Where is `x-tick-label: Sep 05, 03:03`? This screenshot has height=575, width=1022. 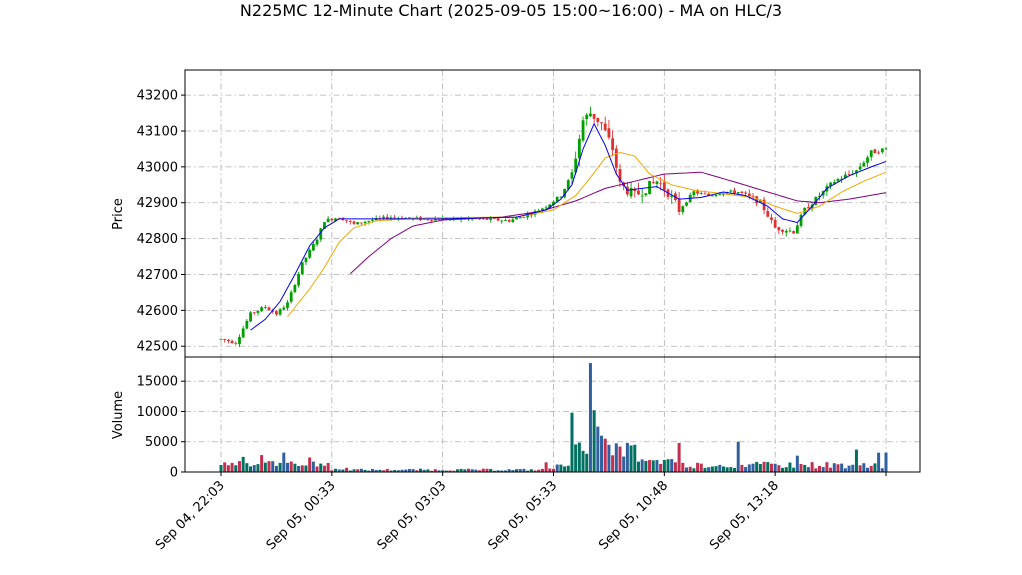
x-tick-label: Sep 05, 03:03 is located at coordinates (412, 515).